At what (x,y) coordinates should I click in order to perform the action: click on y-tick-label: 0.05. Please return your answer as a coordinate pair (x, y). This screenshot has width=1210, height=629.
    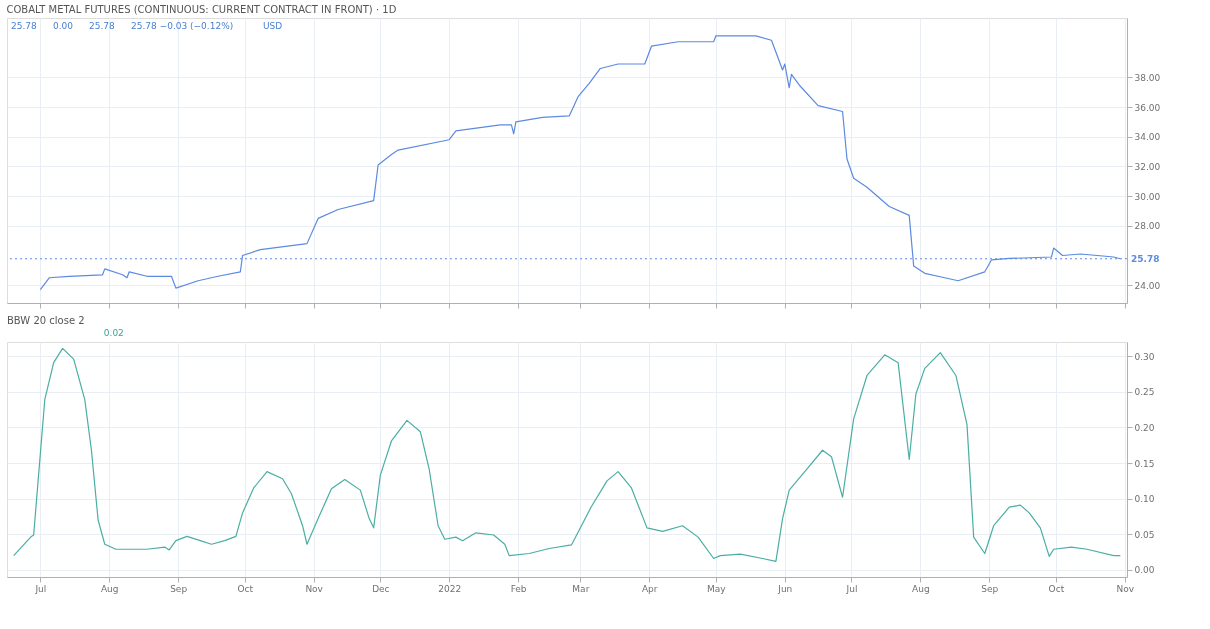
    Looking at the image, I should click on (1144, 534).